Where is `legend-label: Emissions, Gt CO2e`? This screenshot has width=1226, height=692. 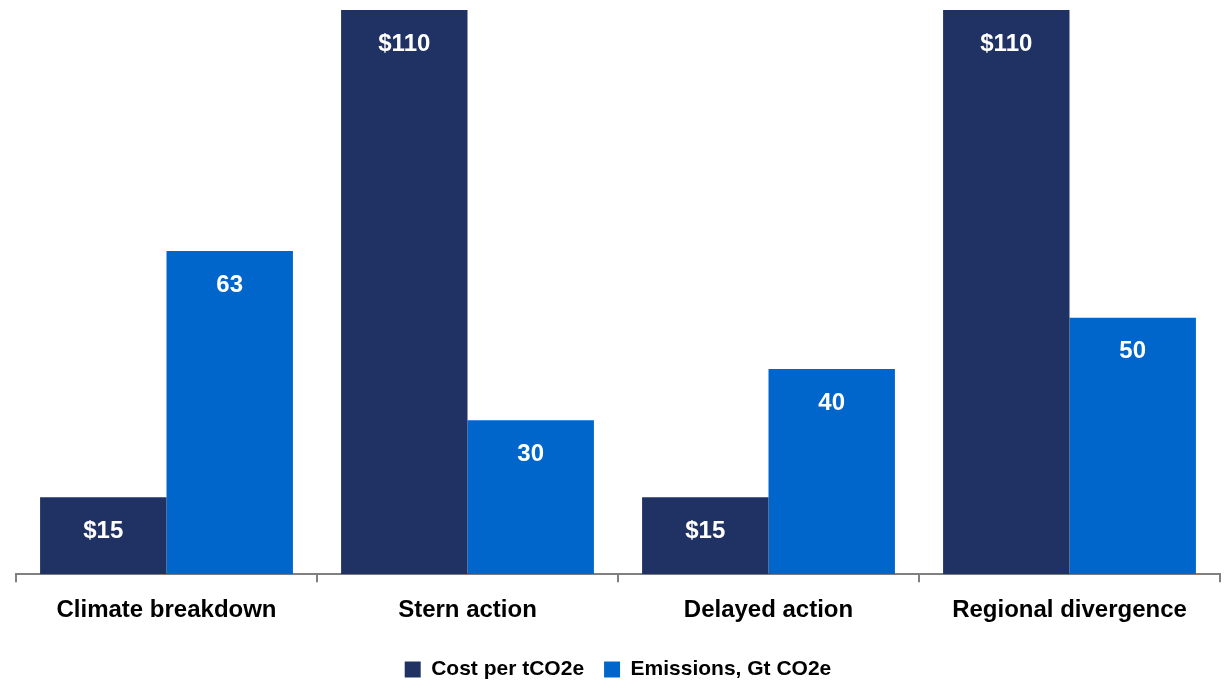 legend-label: Emissions, Gt CO2e is located at coordinates (731, 668).